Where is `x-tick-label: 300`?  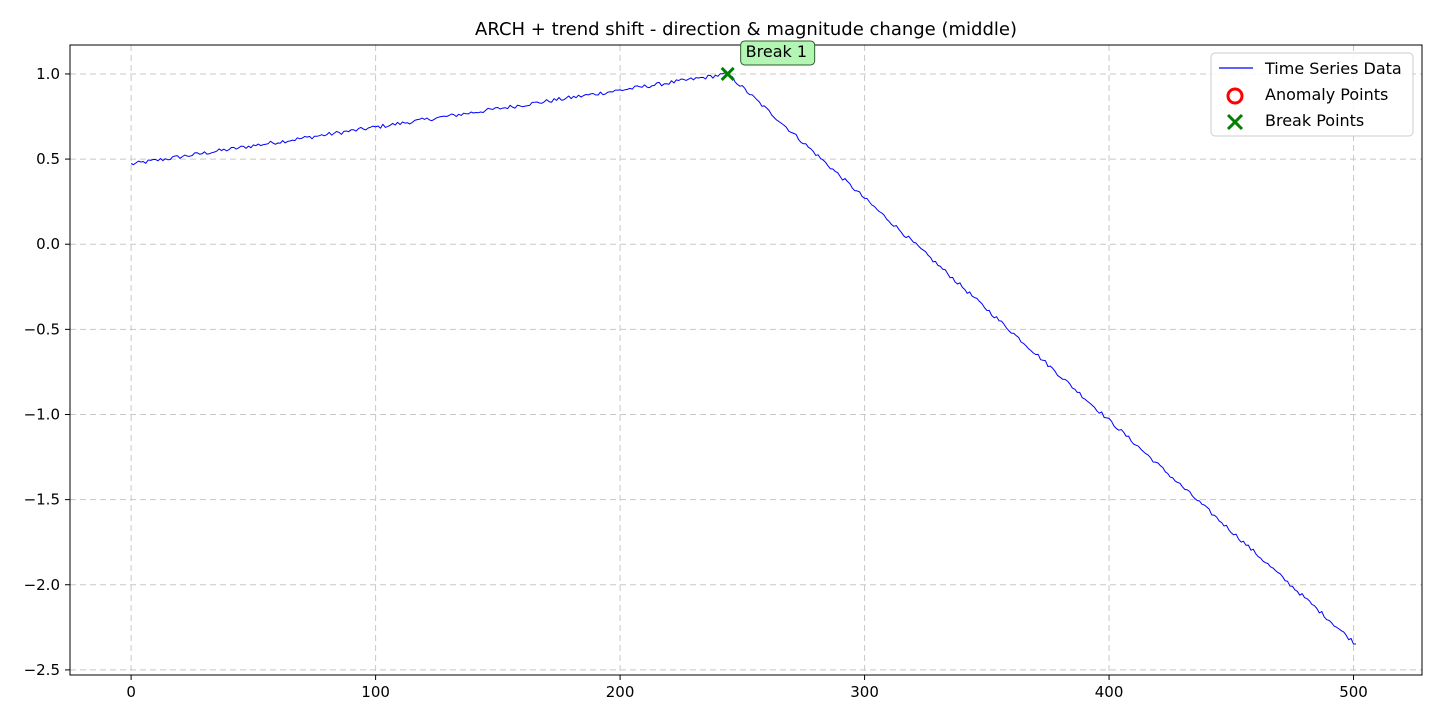
x-tick-label: 300 is located at coordinates (864, 692).